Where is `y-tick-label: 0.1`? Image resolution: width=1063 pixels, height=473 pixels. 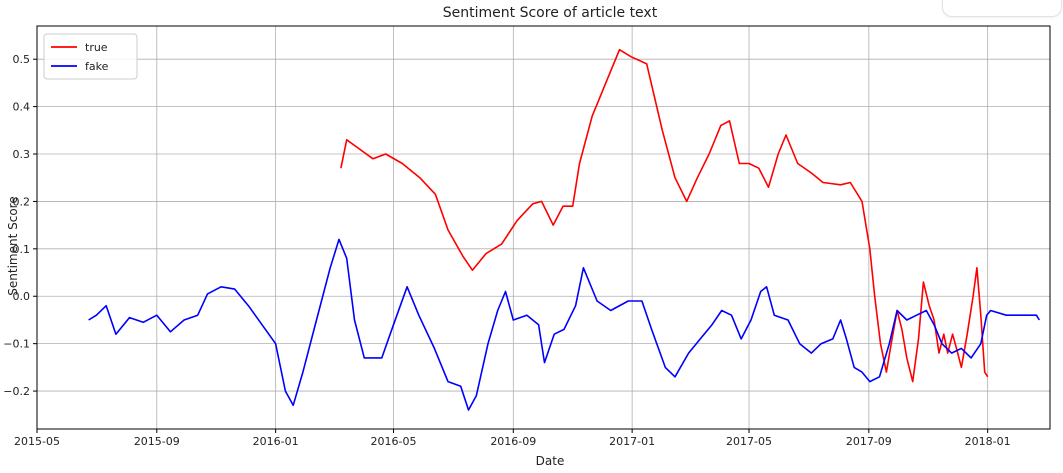 y-tick-label: 0.1 is located at coordinates (22, 249).